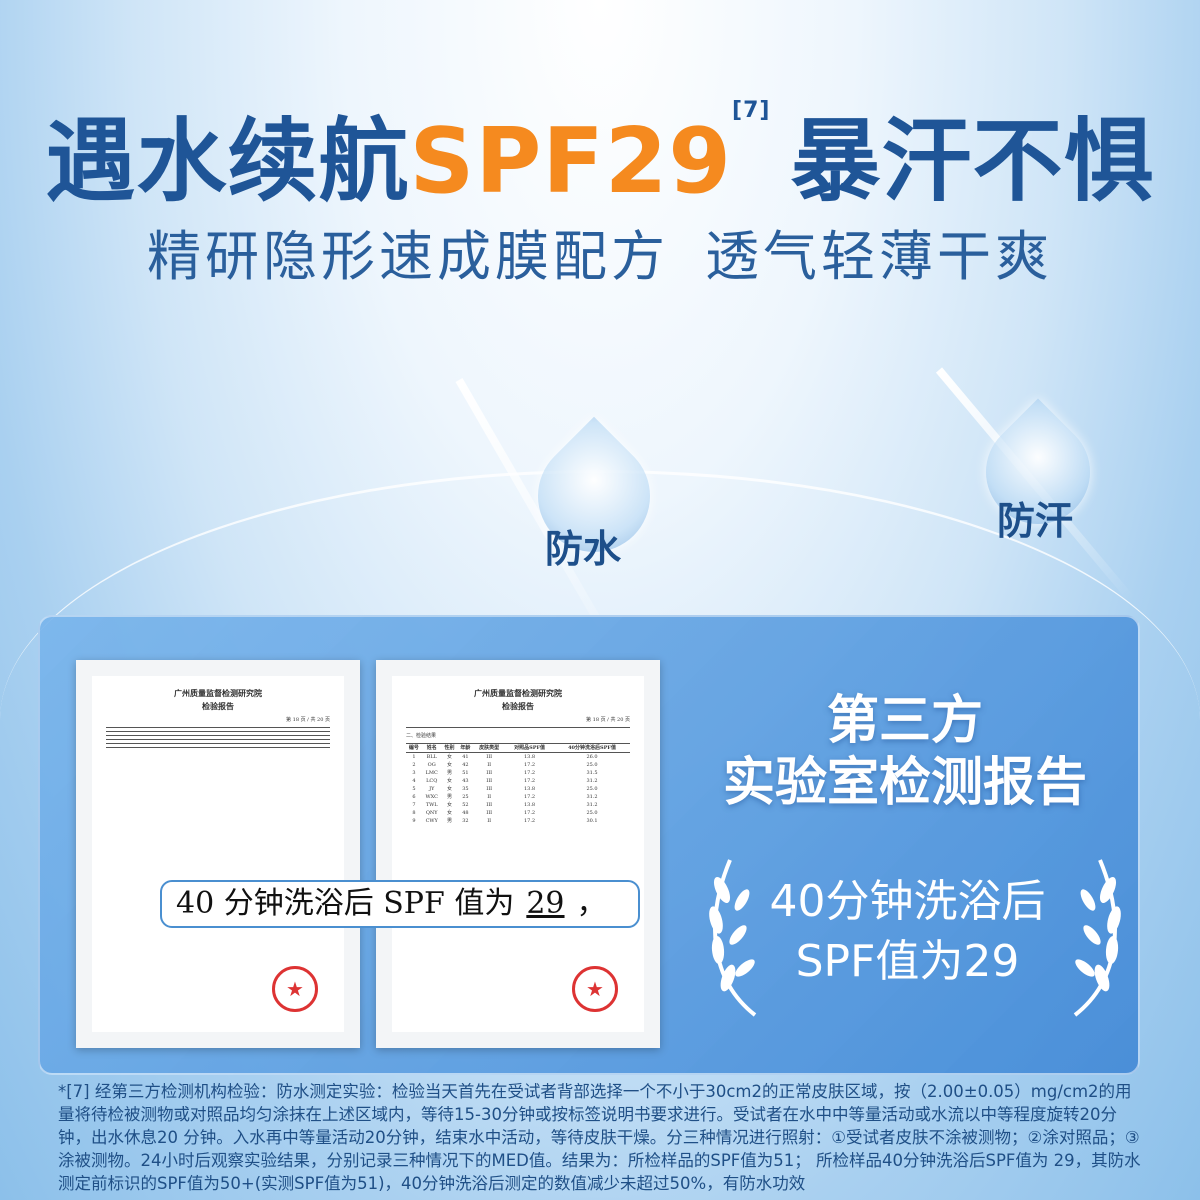 This screenshot has height=1200, width=1200. What do you see at coordinates (414, 821) in the screenshot?
I see `table-cell: 9` at bounding box center [414, 821].